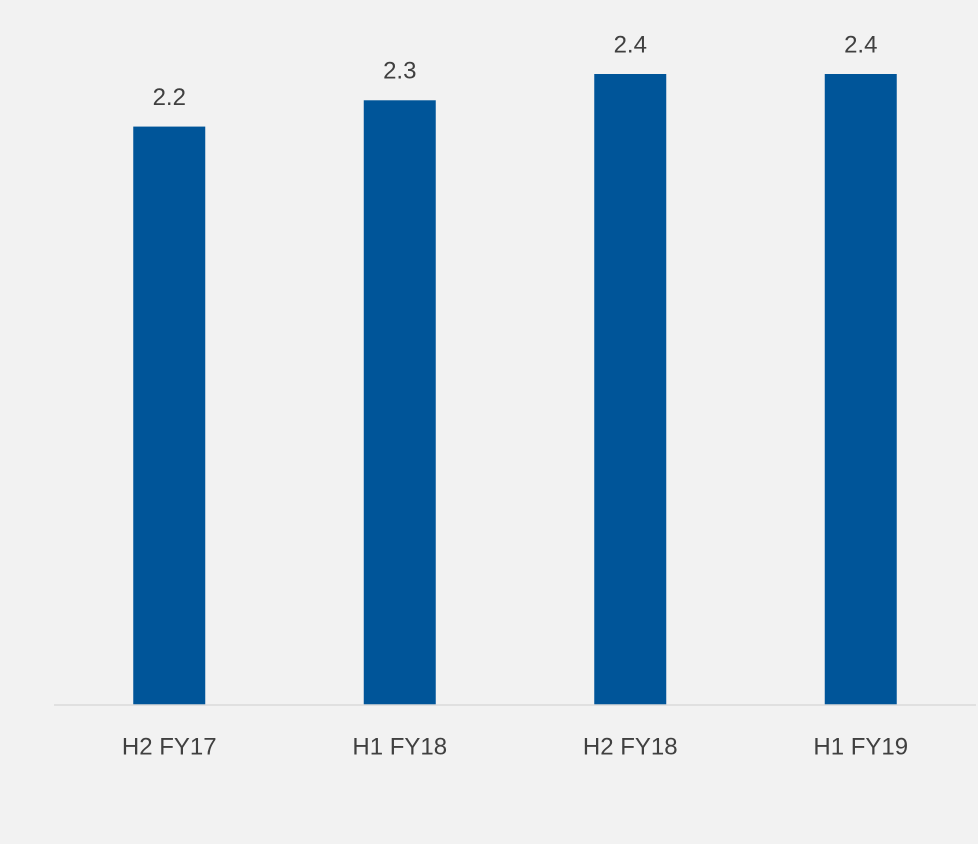 The width and height of the screenshot is (978, 844). I want to click on data-label: 2.2, so click(169, 97).